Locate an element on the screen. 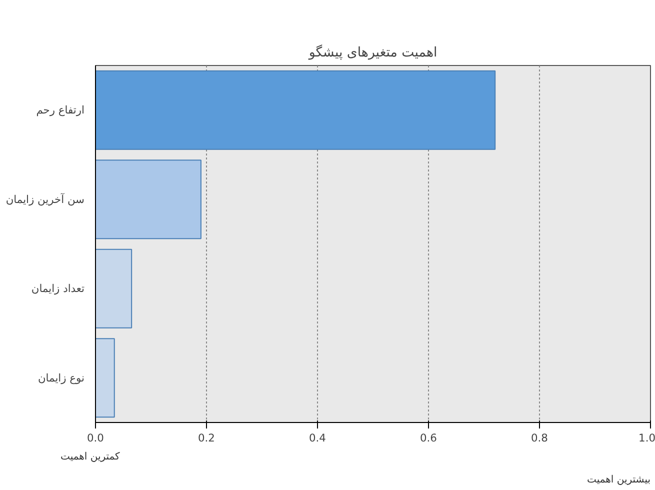  text: کمترین اهمیت is located at coordinates (90, 457).